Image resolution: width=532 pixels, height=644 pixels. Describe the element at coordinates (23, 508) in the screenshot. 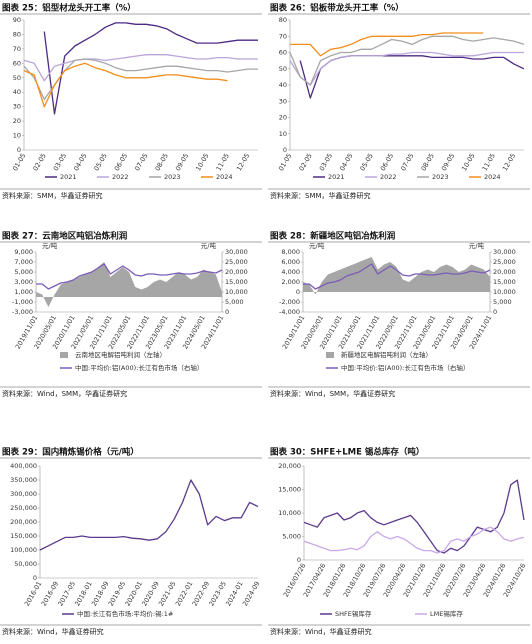

I see `y-tick-label: 250,000` at that location.